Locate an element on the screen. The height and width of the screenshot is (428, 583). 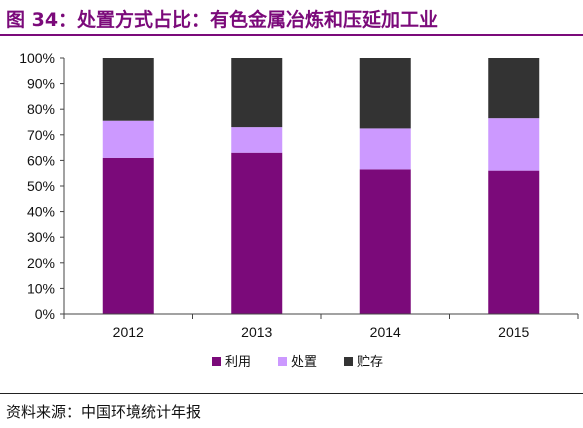
y-tick-label: 20% is located at coordinates (41, 263).